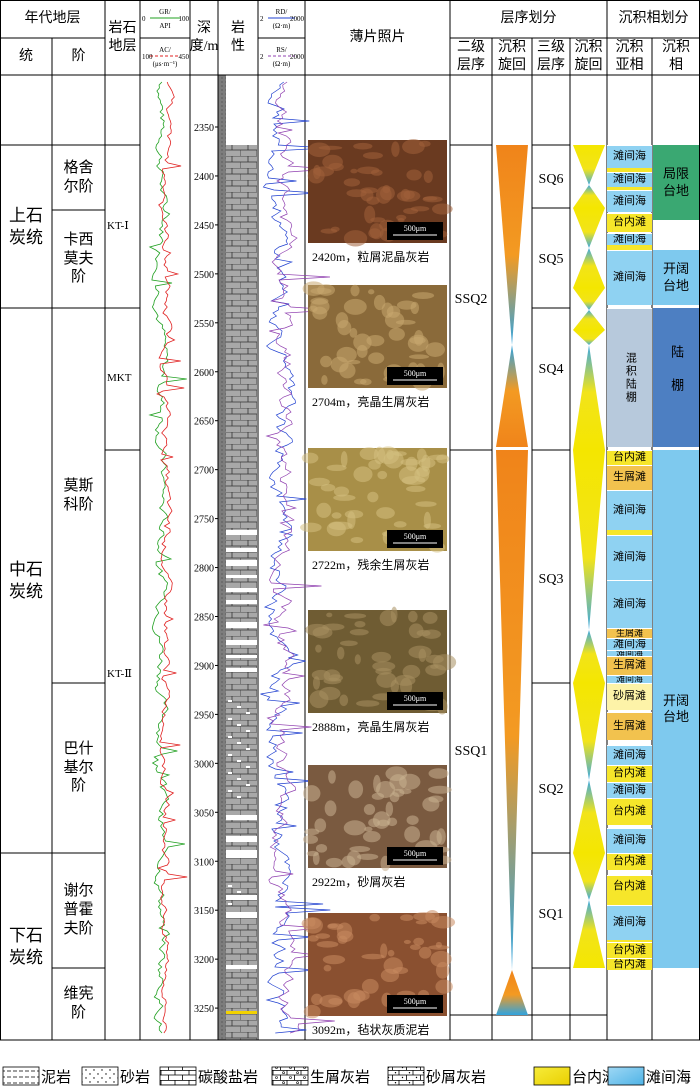 This screenshot has width=700, height=1088. I want to click on legend-label: 滩间海, so click(668, 1077).